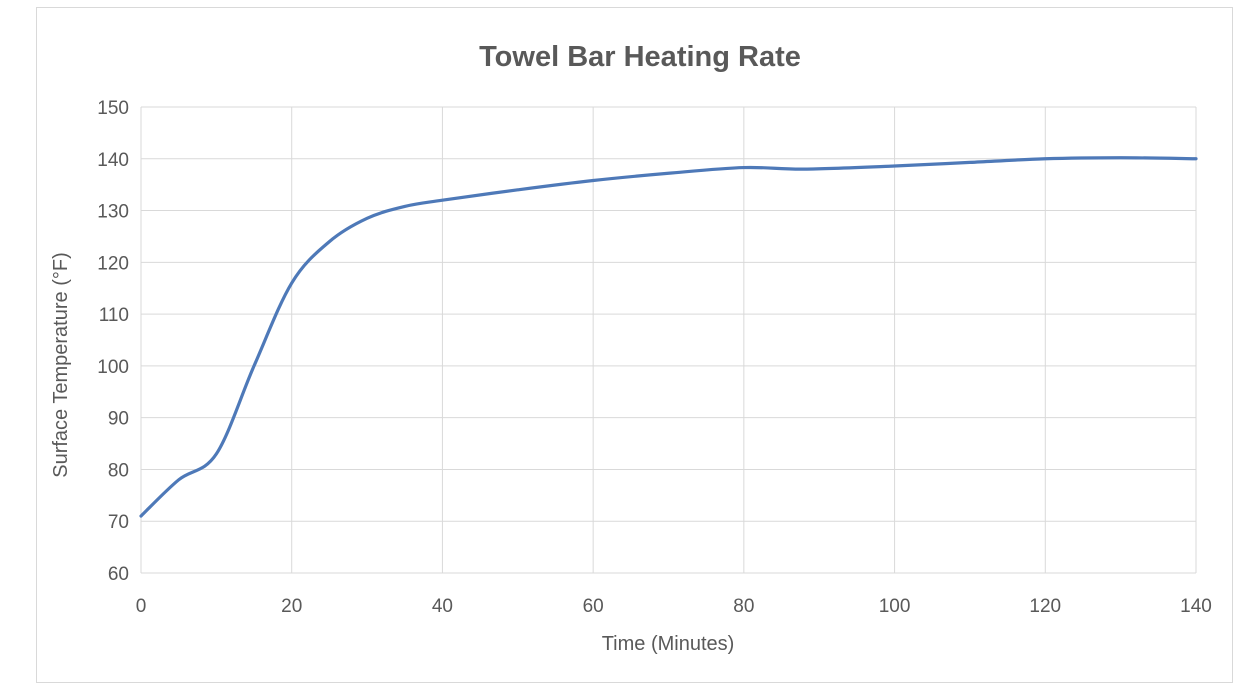 The image size is (1239, 690). Describe the element at coordinates (118, 574) in the screenshot. I see `y-tick-label: 60` at that location.